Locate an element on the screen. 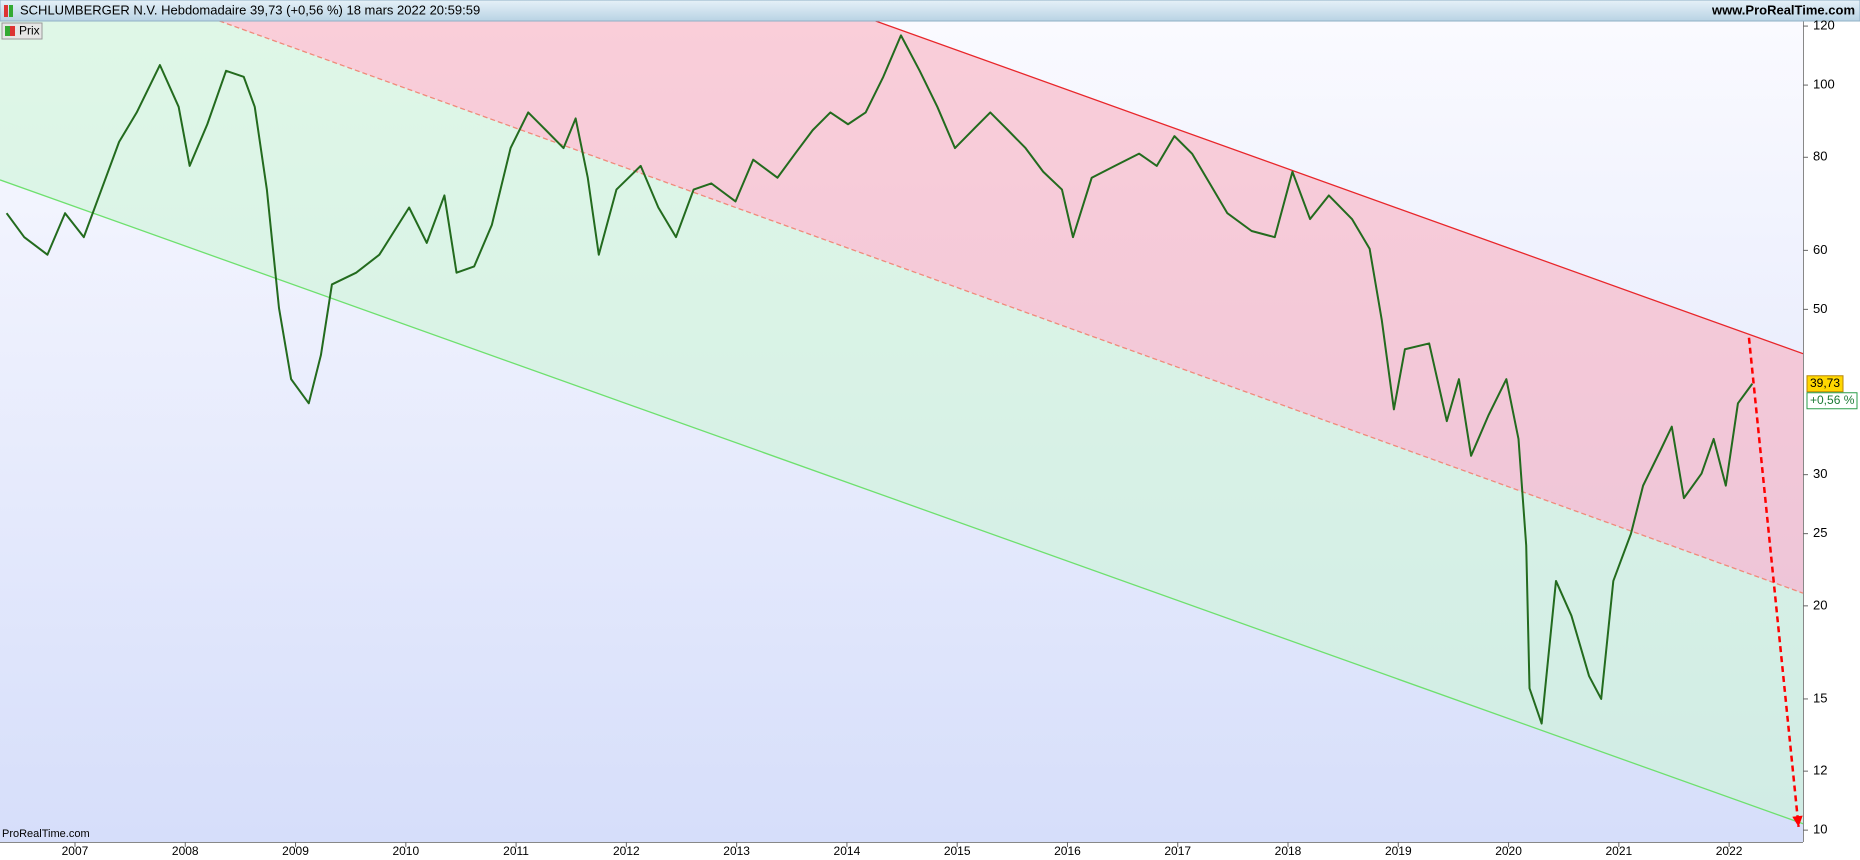 This screenshot has width=1860, height=860. last-price-badge is located at coordinates (1825, 384).